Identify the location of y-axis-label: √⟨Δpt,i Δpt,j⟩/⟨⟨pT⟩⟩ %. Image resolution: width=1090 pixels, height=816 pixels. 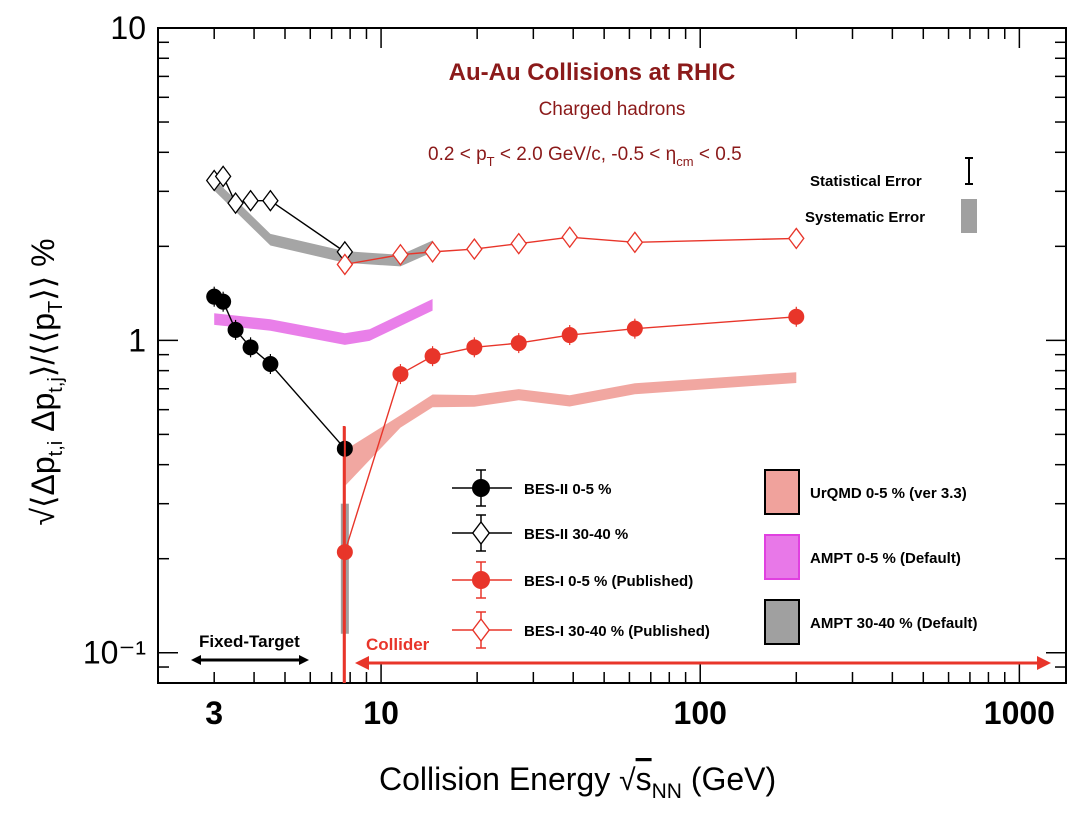
(46, 381).